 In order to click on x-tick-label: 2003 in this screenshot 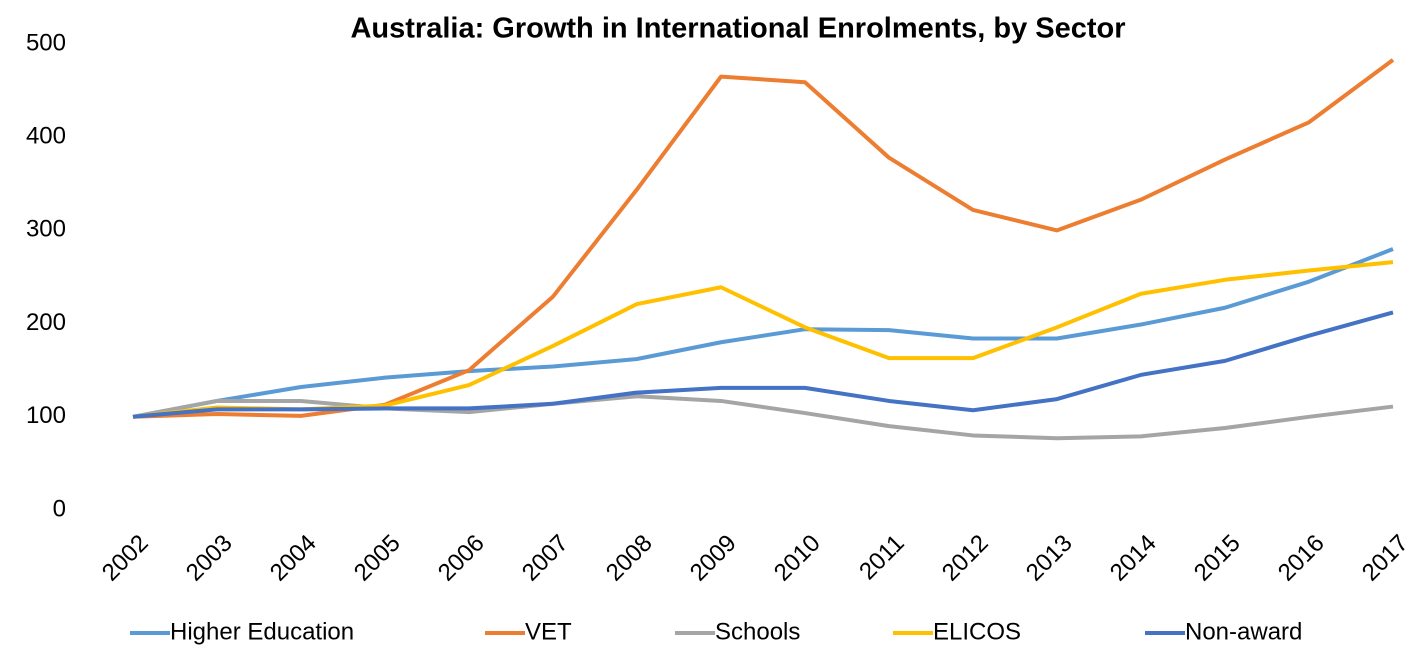, I will do `click(209, 558)`.